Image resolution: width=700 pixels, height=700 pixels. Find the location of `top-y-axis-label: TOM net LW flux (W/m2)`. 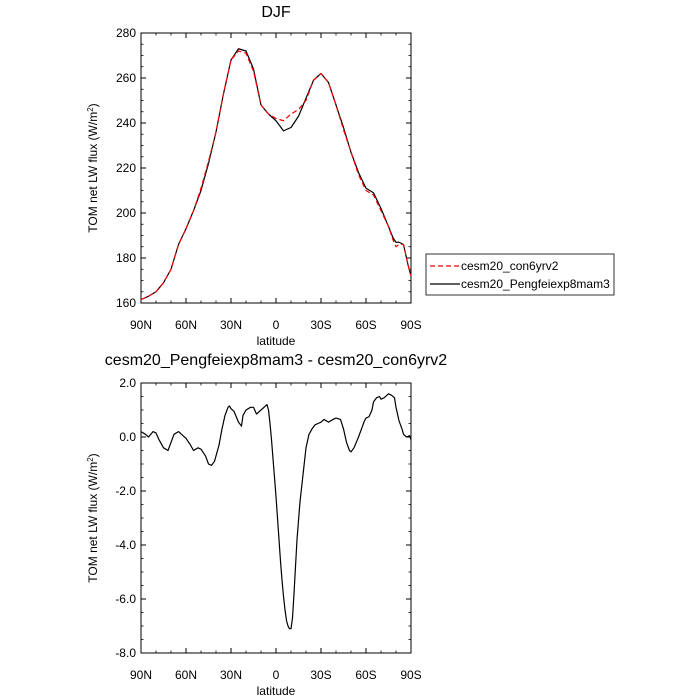

top-y-axis-label: TOM net LW flux (W/m2) is located at coordinates (93, 167).